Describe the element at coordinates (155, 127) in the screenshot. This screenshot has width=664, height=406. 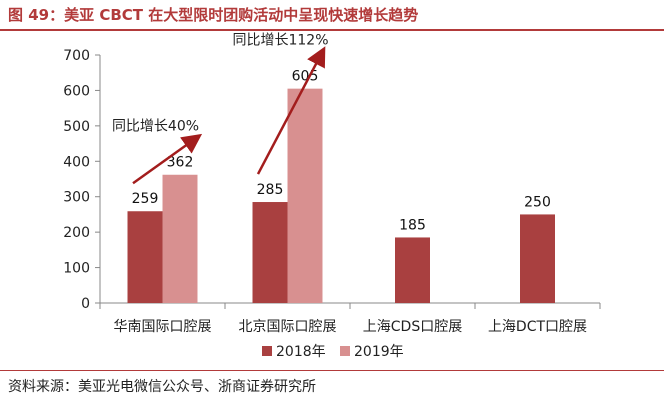
I see `growth-annotation: 同比增长40%` at that location.